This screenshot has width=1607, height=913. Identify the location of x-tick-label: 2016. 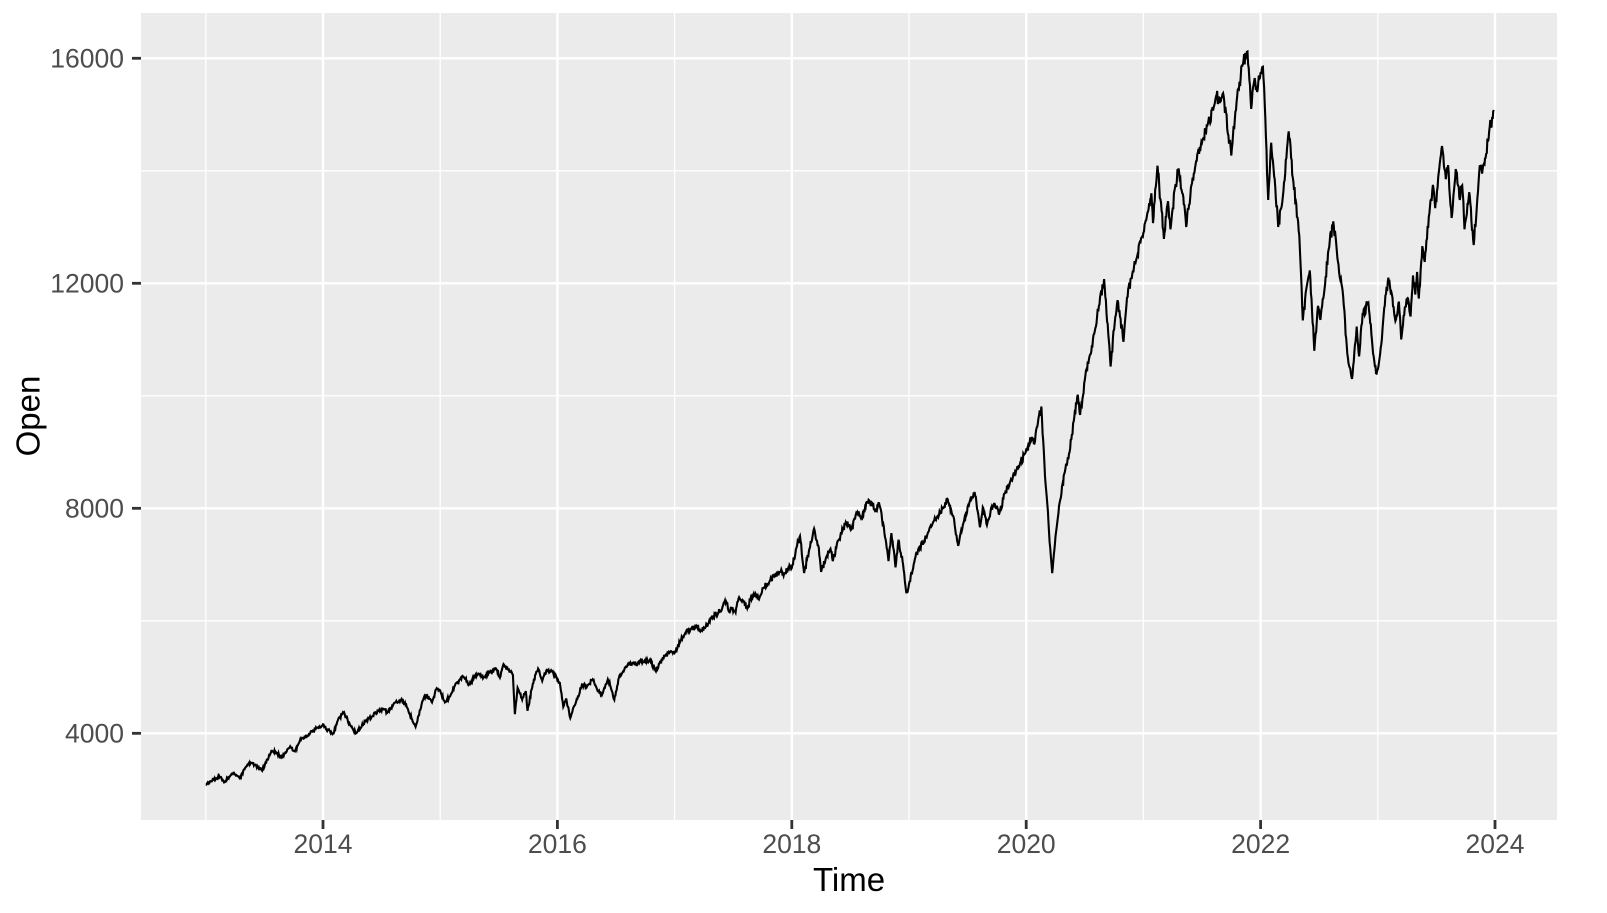
(557, 844).